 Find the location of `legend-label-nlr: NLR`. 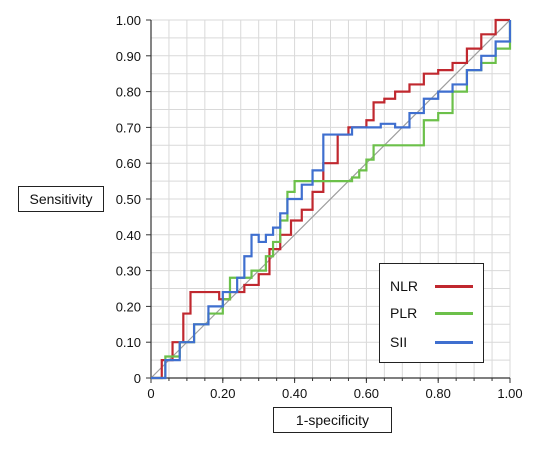

legend-label-nlr: NLR is located at coordinates (404, 286).